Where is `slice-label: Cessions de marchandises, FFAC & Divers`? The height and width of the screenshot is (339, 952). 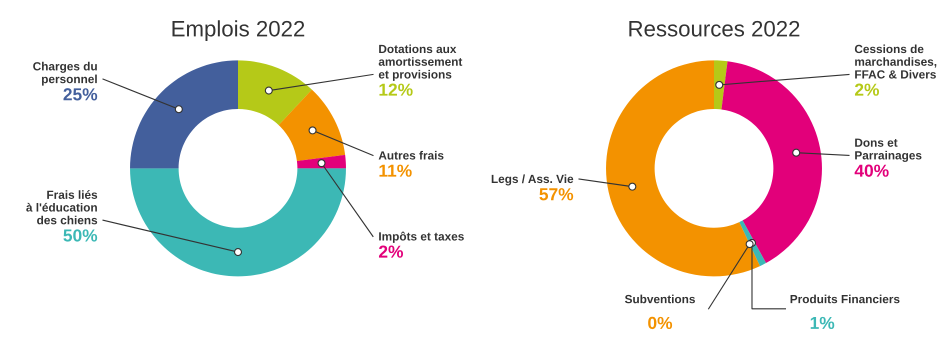
slice-label: Cessions de marchandises, FFAC & Divers is located at coordinates (895, 61).